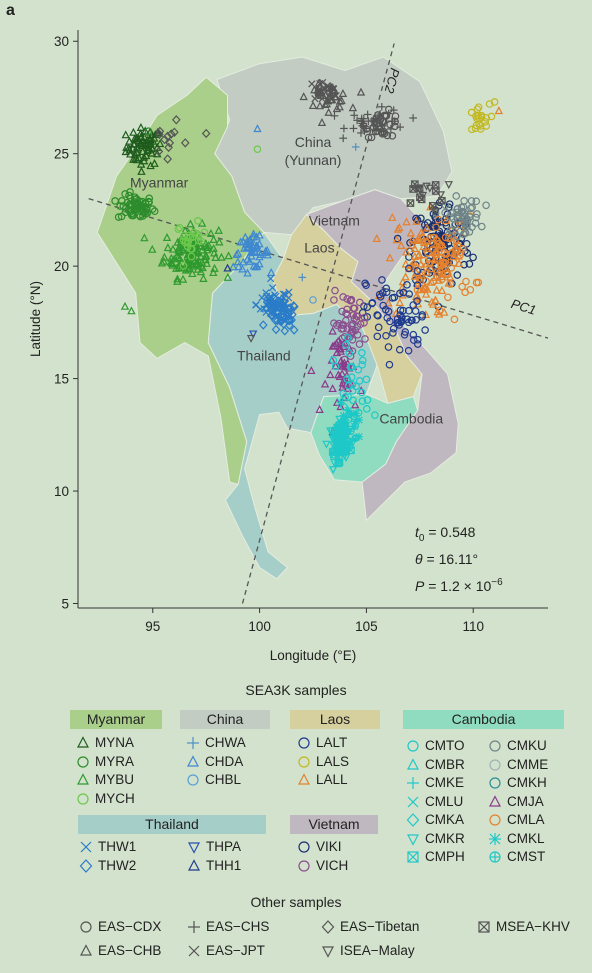 The image size is (592, 973). I want to click on legend-item-label: MYRA, so click(115, 761).